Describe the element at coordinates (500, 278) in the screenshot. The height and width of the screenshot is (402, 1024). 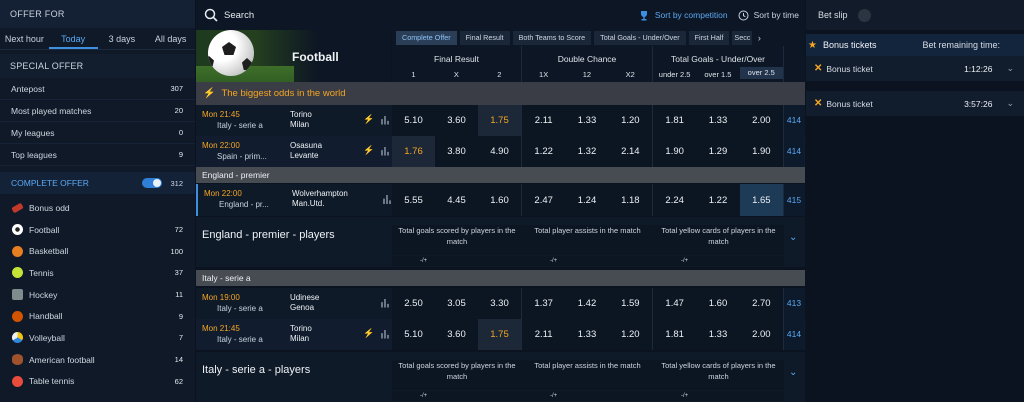
I see `league-section-header: Italy - serie a` at that location.